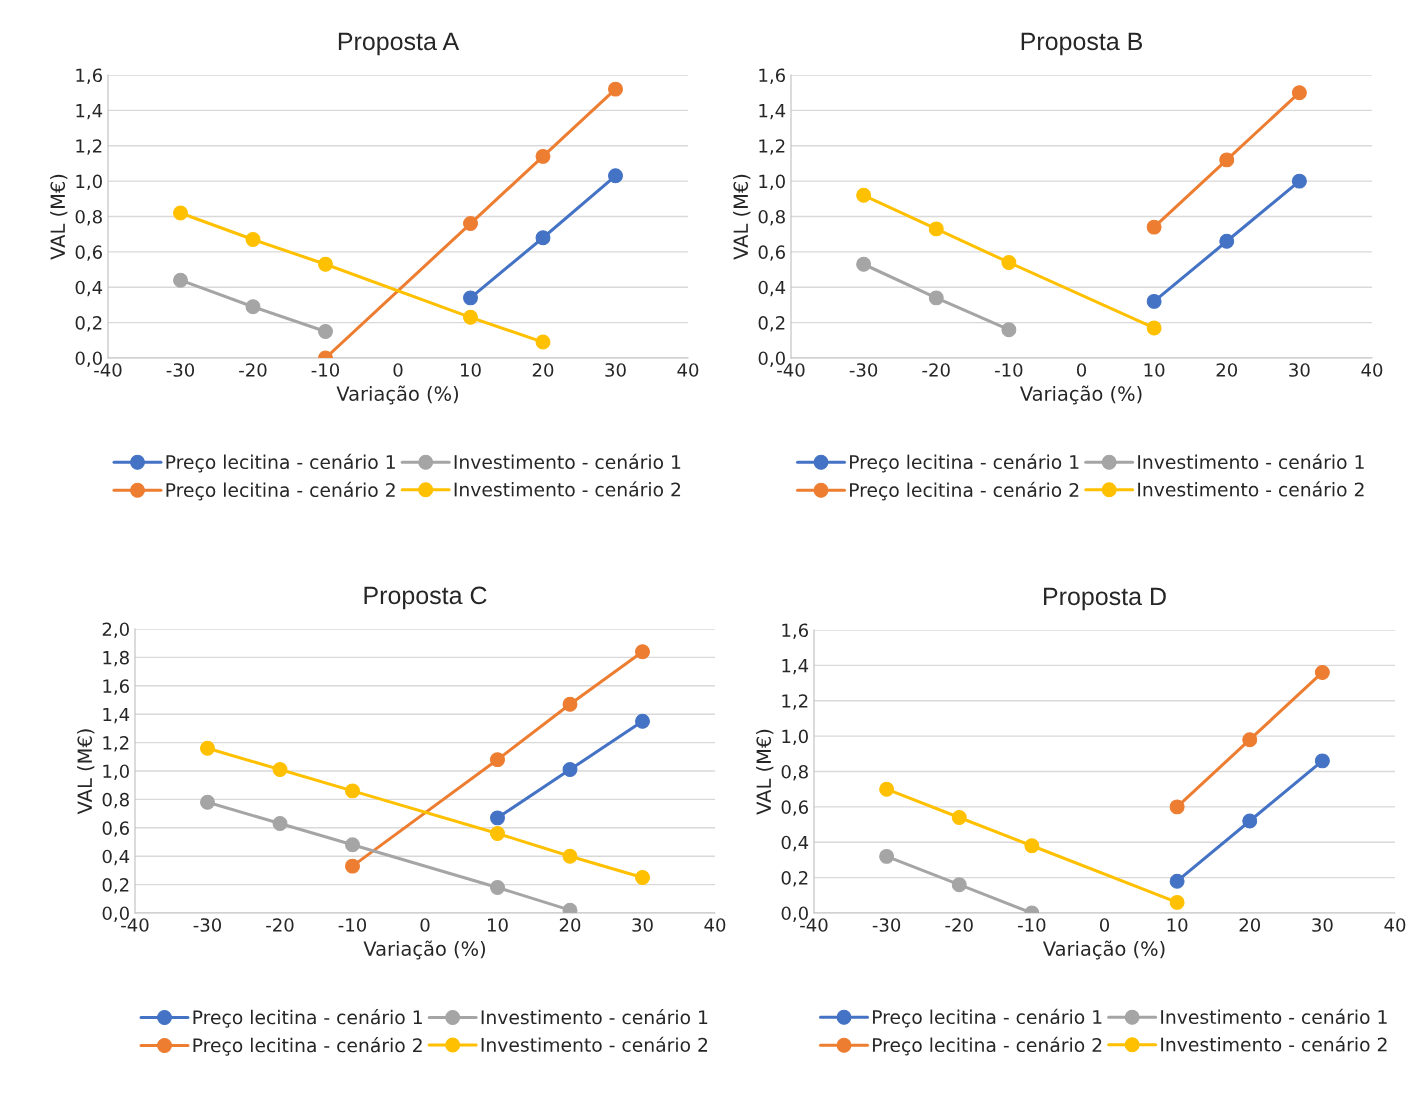  What do you see at coordinates (115, 630) in the screenshot?
I see `y-tick-label: 2,0` at bounding box center [115, 630].